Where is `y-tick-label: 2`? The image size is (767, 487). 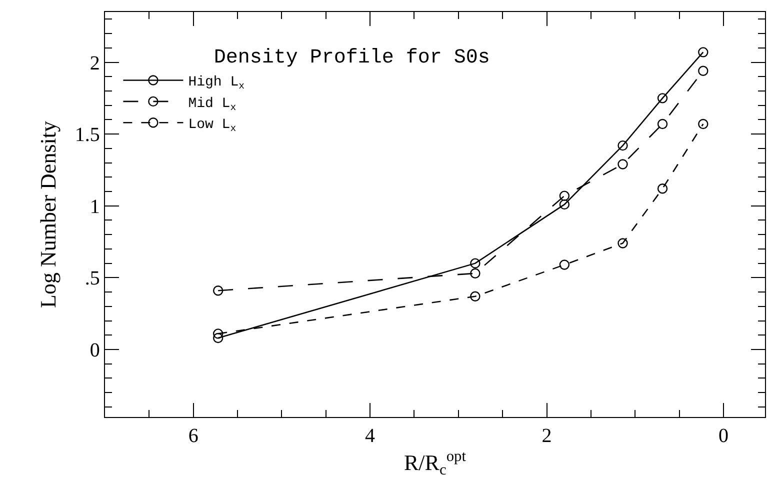
y-tick-label: 2 is located at coordinates (95, 63).